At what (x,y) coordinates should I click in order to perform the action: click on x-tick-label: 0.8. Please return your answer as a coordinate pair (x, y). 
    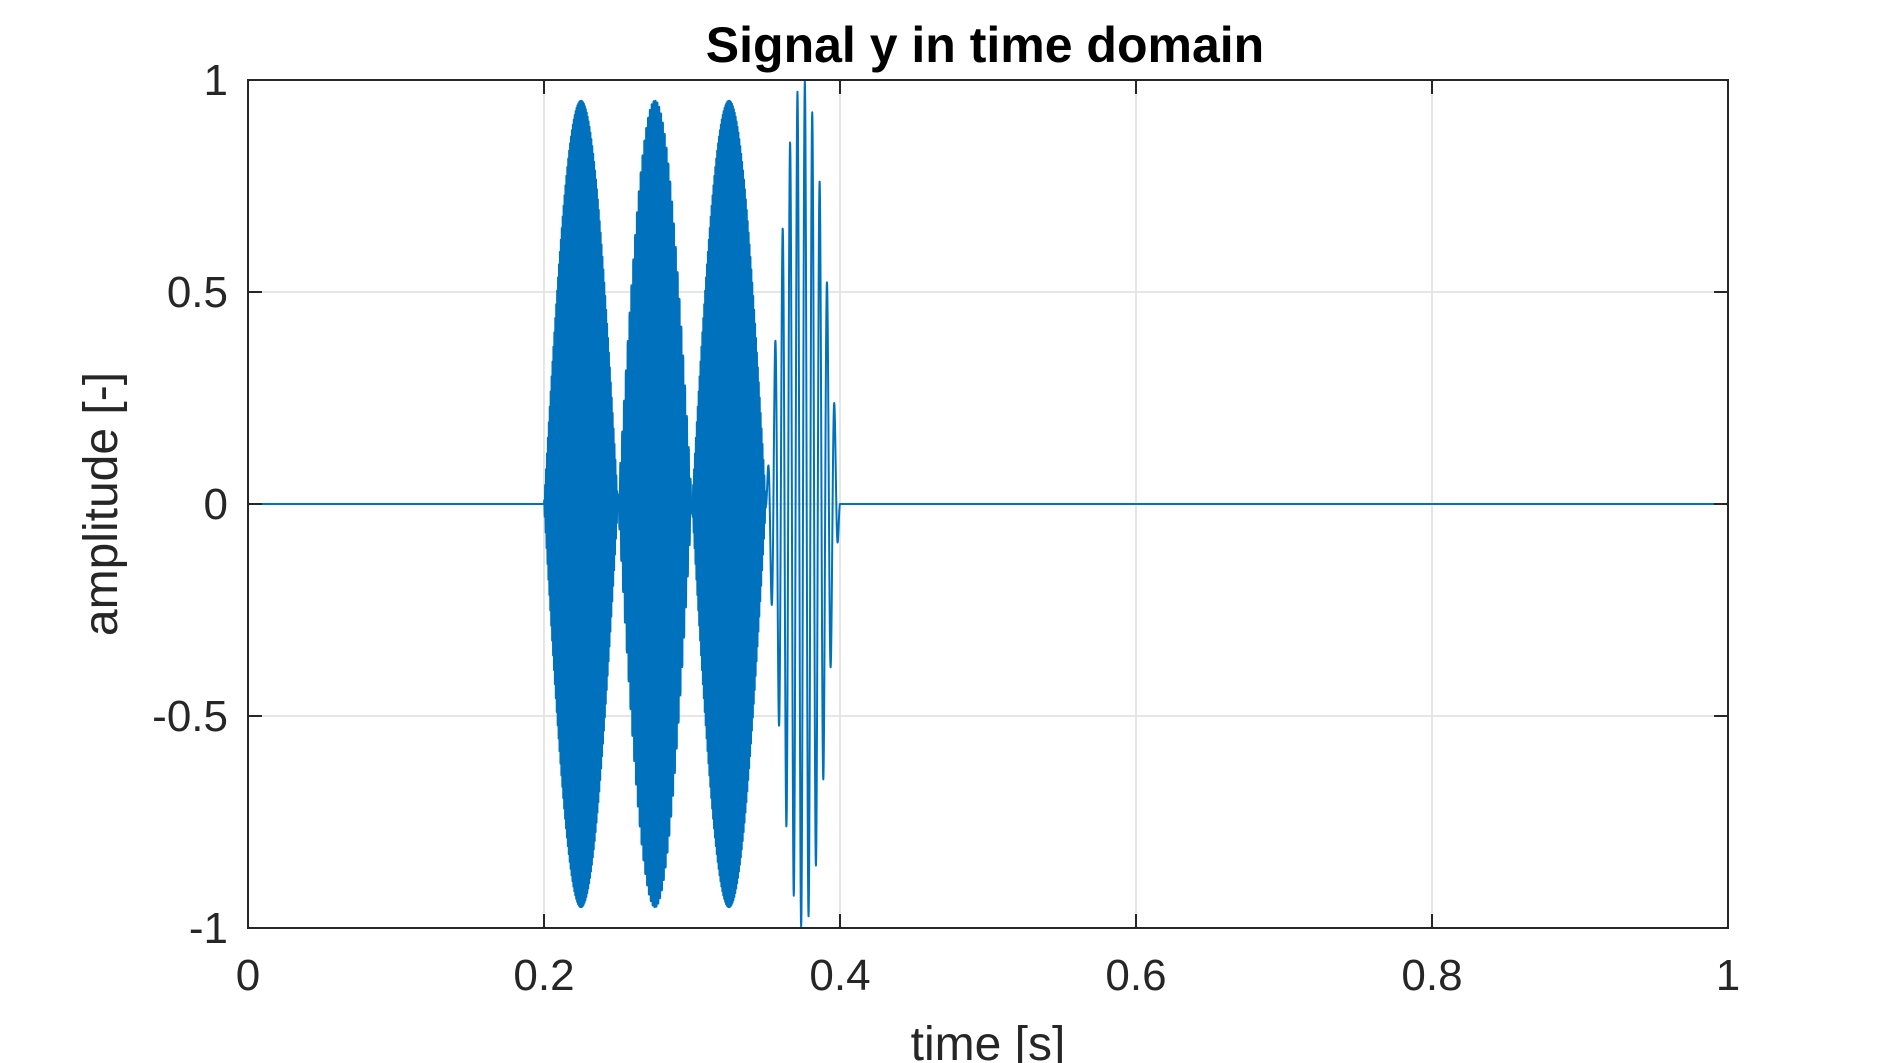
    Looking at the image, I should click on (1431, 975).